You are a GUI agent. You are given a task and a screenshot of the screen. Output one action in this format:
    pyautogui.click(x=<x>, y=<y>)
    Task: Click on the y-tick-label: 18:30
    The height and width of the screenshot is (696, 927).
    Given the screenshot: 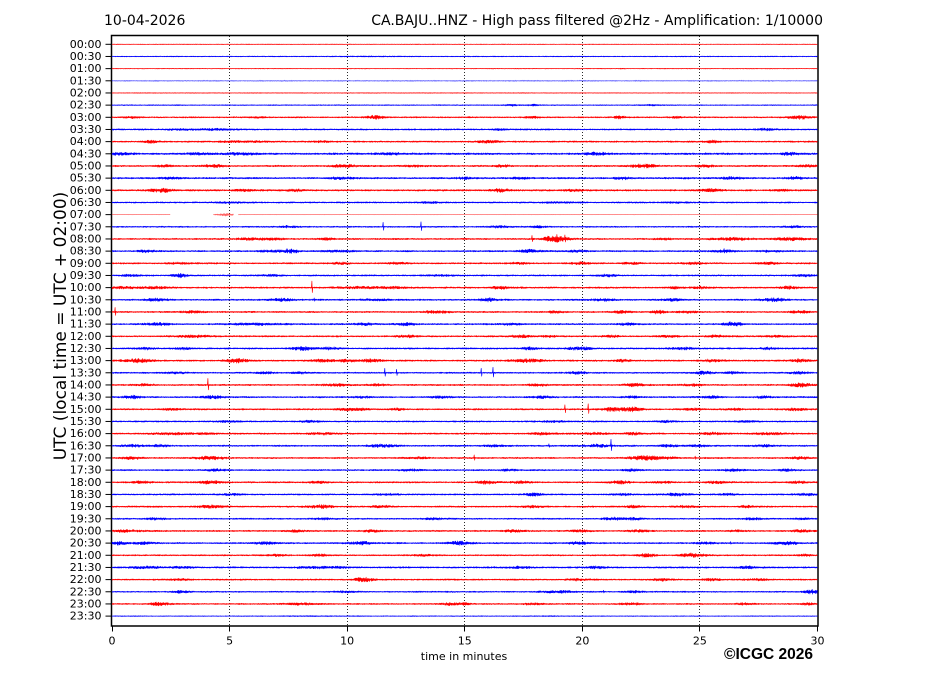 What is the action you would take?
    pyautogui.click(x=86, y=494)
    